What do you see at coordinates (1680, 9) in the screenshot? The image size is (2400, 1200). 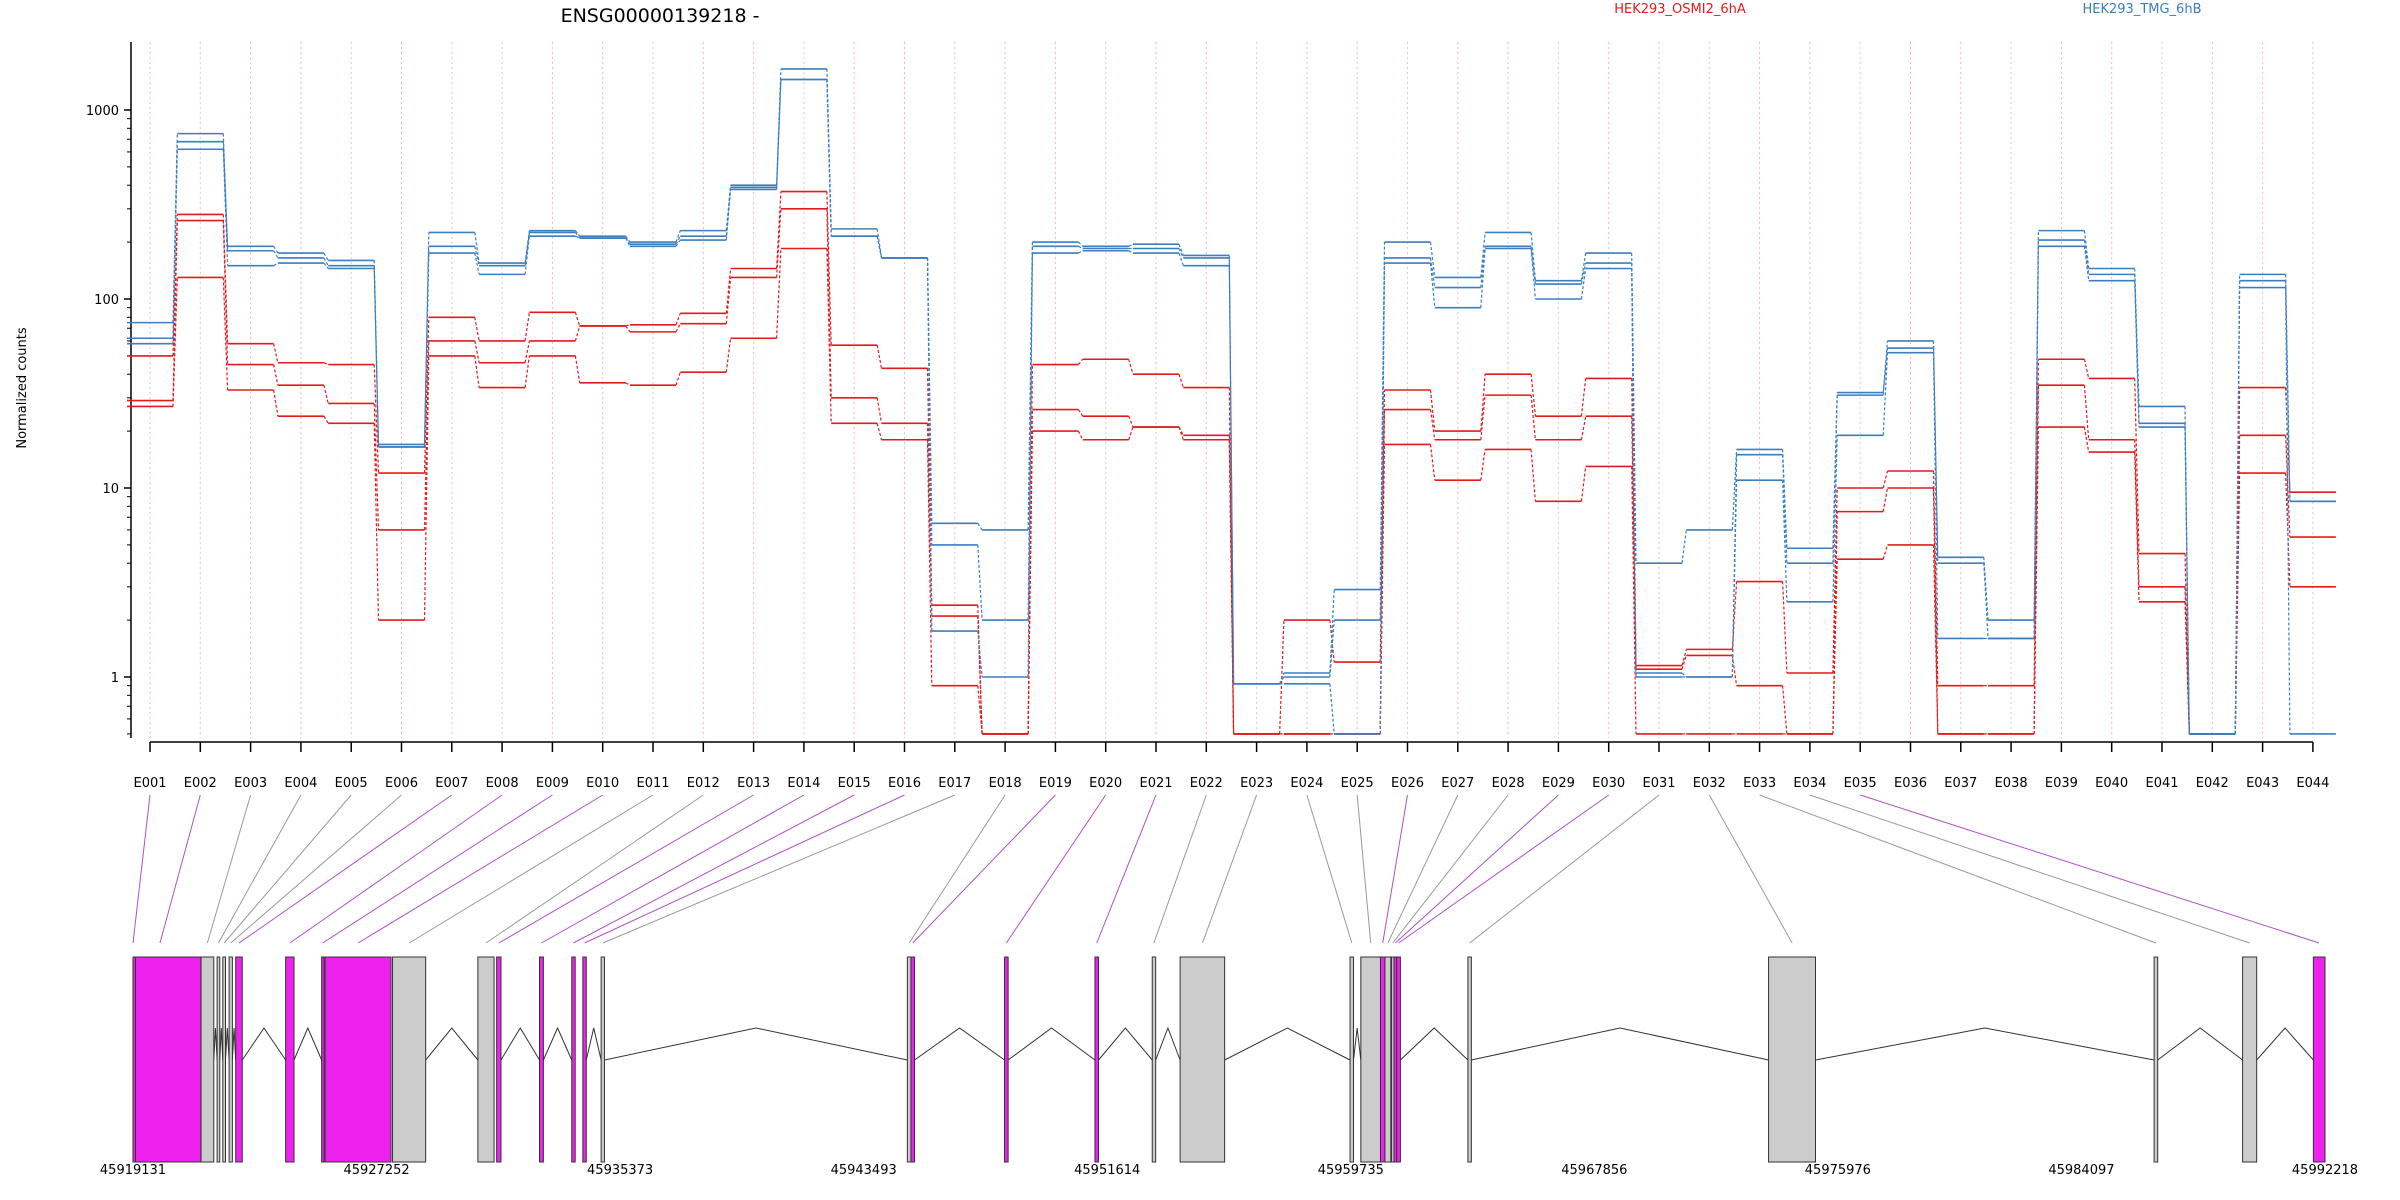 I see `legend-entry-osmi2: HEK293_OSMI2_6hA` at bounding box center [1680, 9].